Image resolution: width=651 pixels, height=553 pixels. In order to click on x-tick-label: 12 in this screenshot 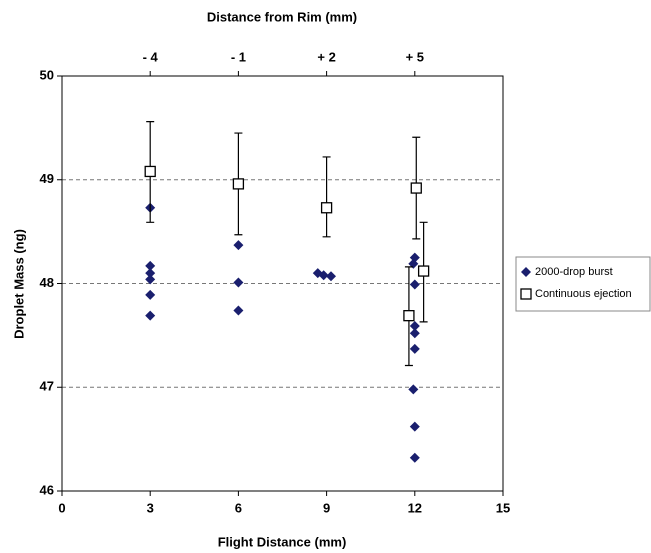, I will do `click(415, 507)`.